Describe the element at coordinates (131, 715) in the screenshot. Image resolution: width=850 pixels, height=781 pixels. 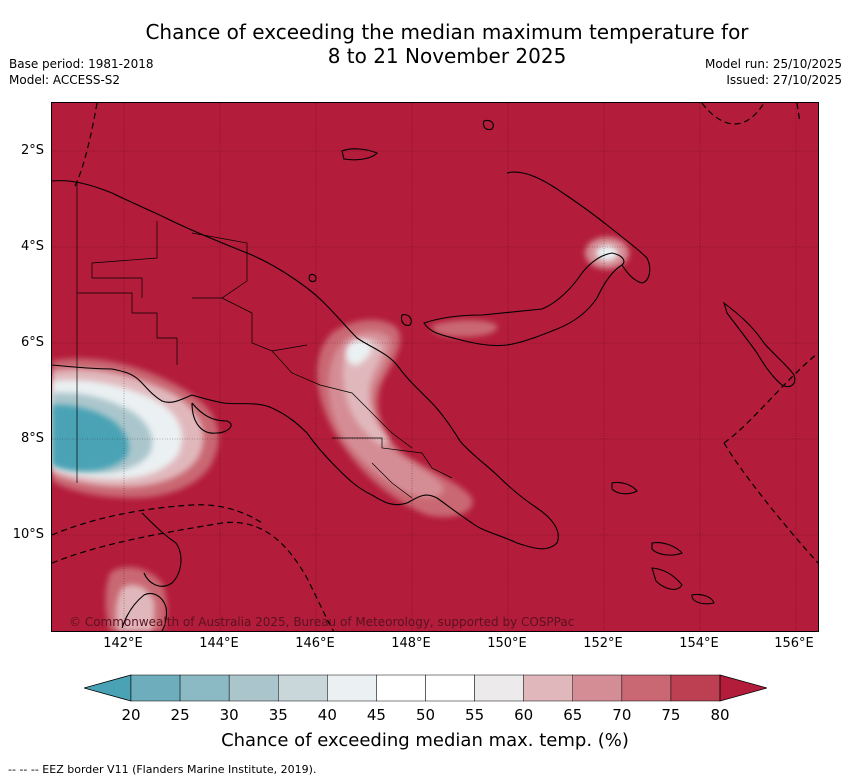
I see `colorbar-tick-label: 20` at that location.